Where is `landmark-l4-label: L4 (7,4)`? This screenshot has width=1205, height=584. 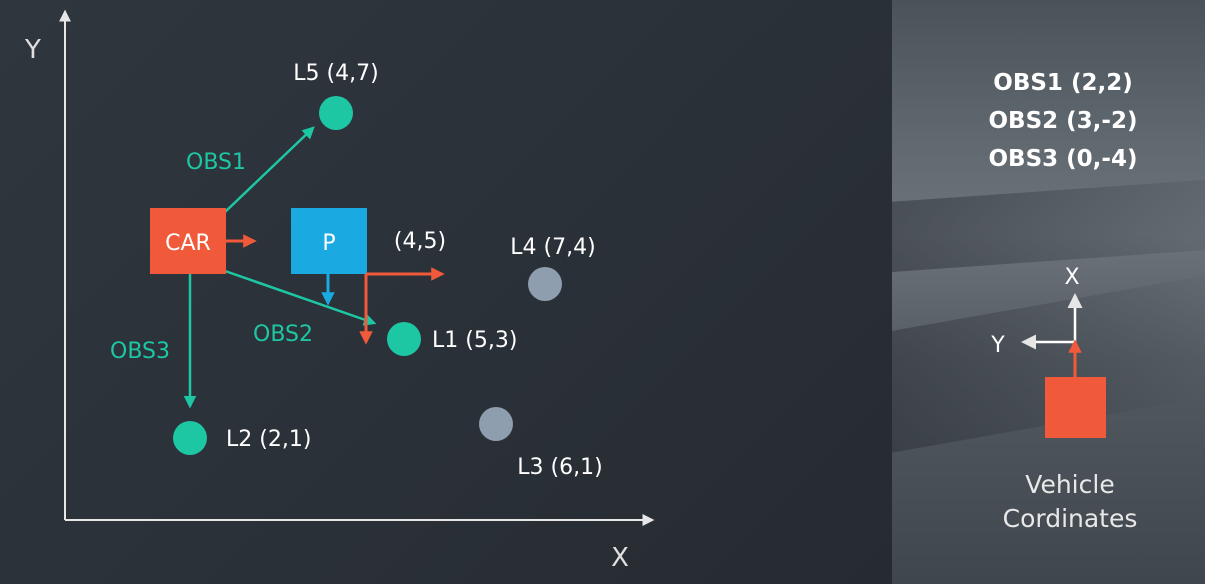 landmark-l4-label: L4 (7,4) is located at coordinates (552, 247).